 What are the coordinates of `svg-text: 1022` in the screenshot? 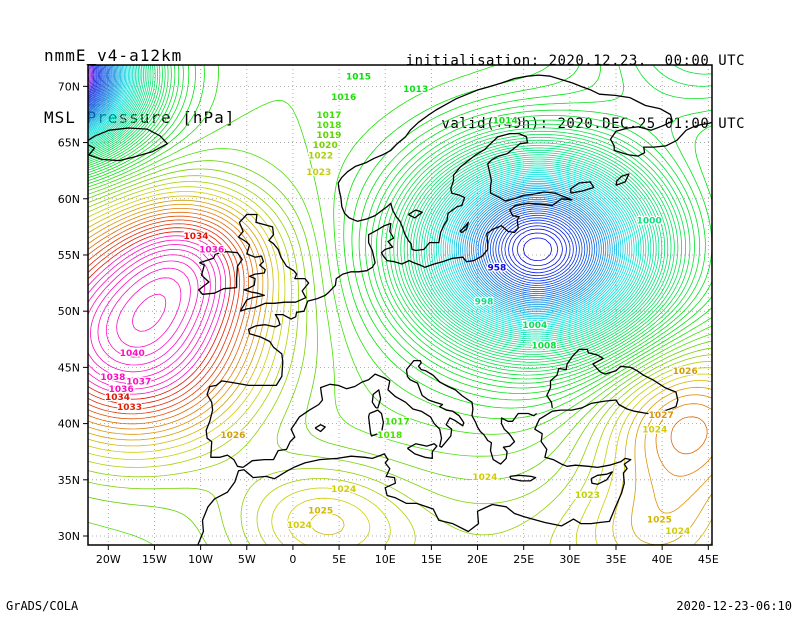 It's located at (320, 156).